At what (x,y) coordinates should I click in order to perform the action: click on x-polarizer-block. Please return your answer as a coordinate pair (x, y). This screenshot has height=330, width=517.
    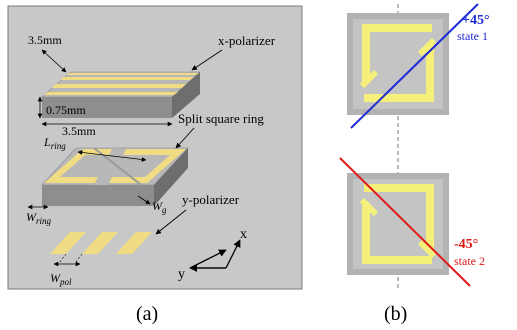
    Looking at the image, I should click on (121, 94).